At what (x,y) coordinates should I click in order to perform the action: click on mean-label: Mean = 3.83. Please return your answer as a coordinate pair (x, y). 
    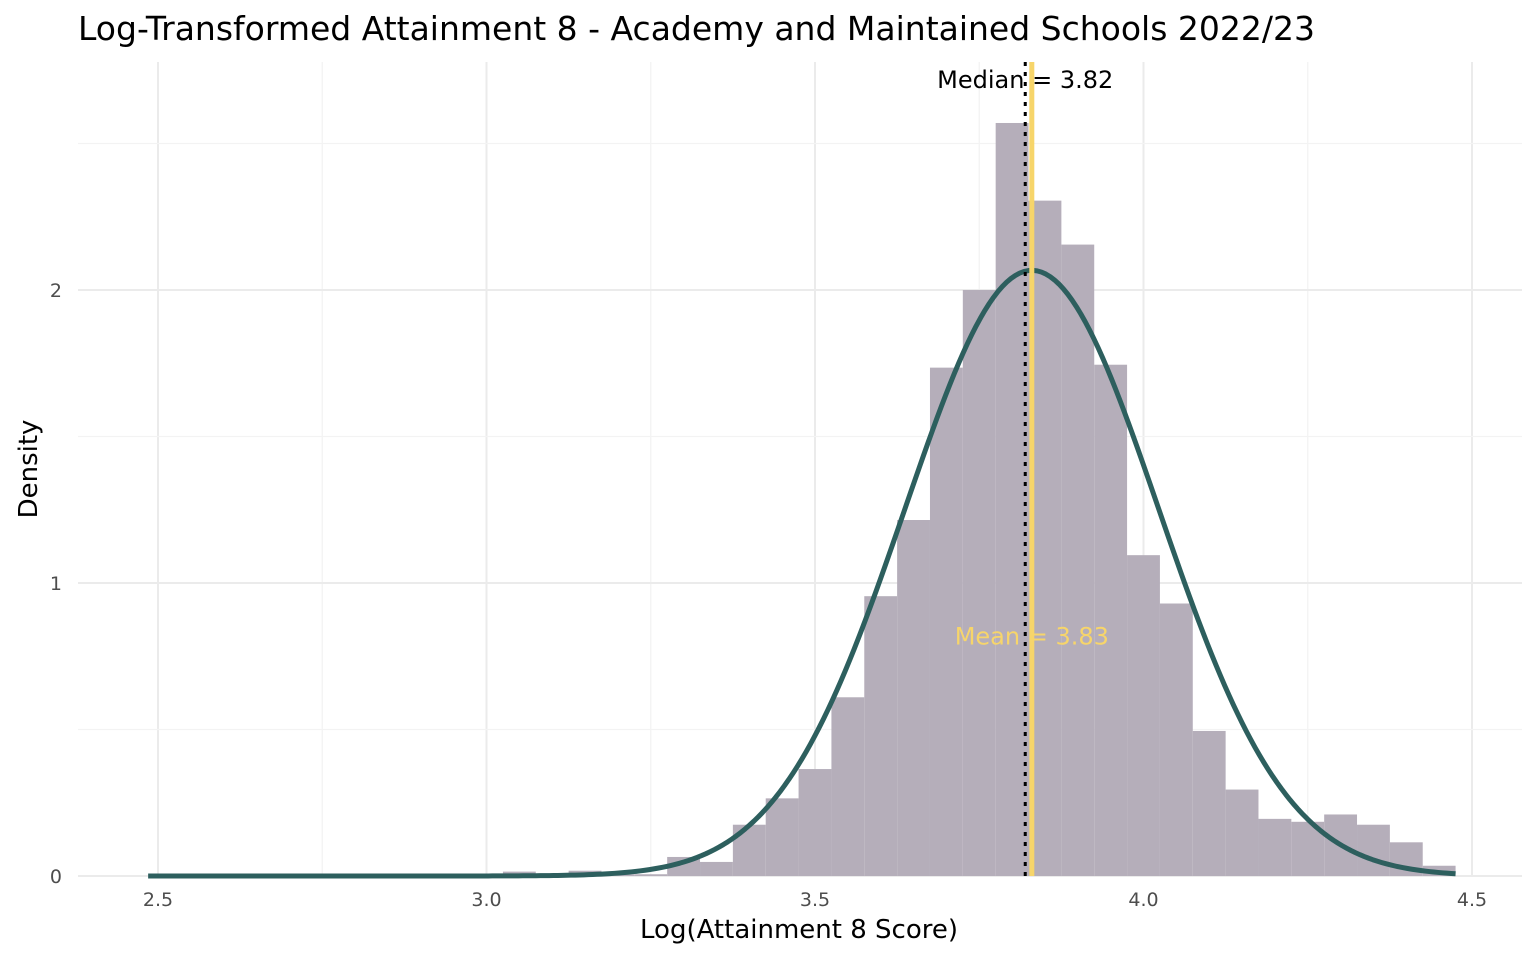
    Looking at the image, I should click on (1032, 637).